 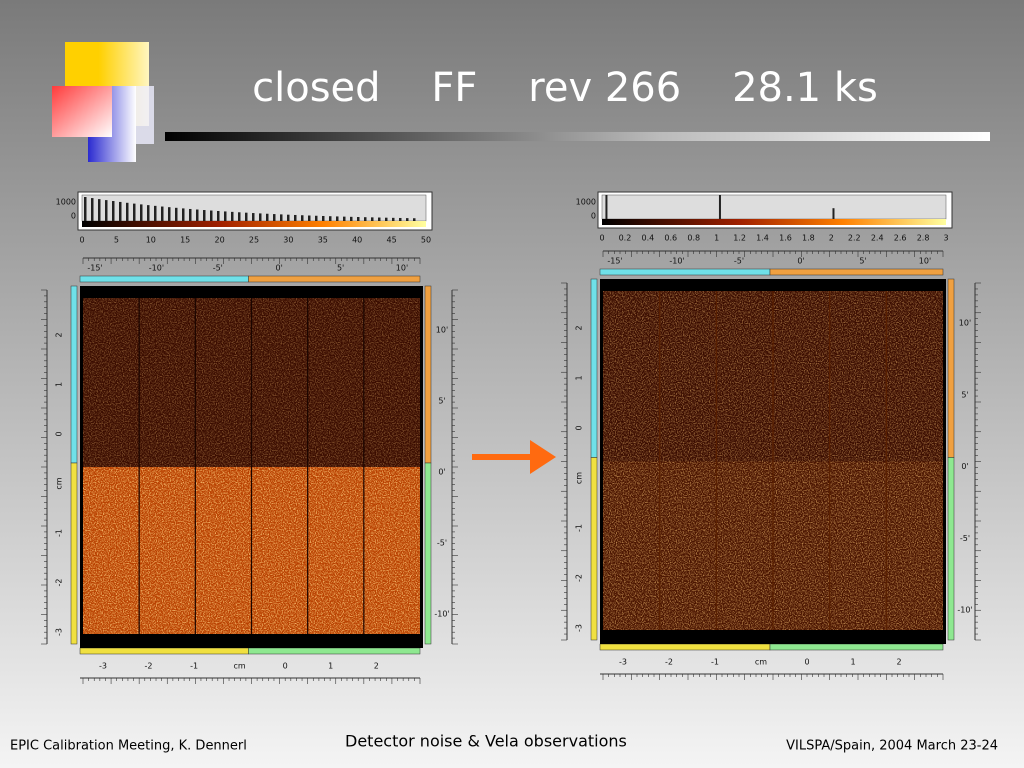 I want to click on strip-top-left, so click(x=685, y=272).